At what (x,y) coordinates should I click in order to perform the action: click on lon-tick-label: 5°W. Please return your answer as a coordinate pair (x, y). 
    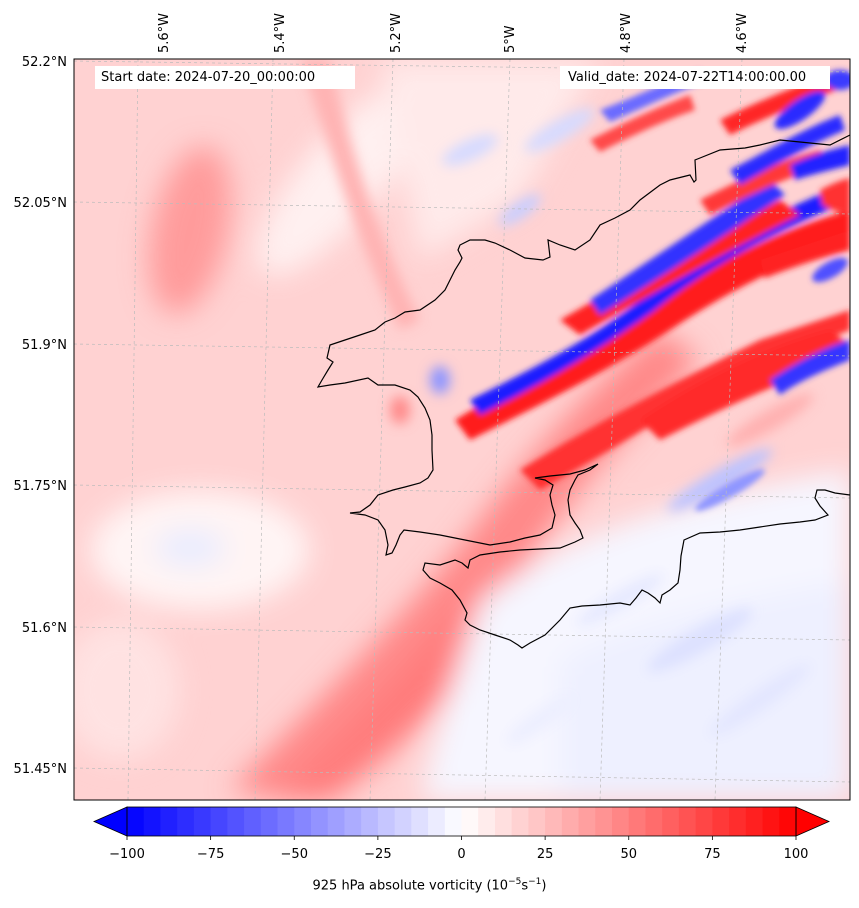
    Looking at the image, I should click on (510, 39).